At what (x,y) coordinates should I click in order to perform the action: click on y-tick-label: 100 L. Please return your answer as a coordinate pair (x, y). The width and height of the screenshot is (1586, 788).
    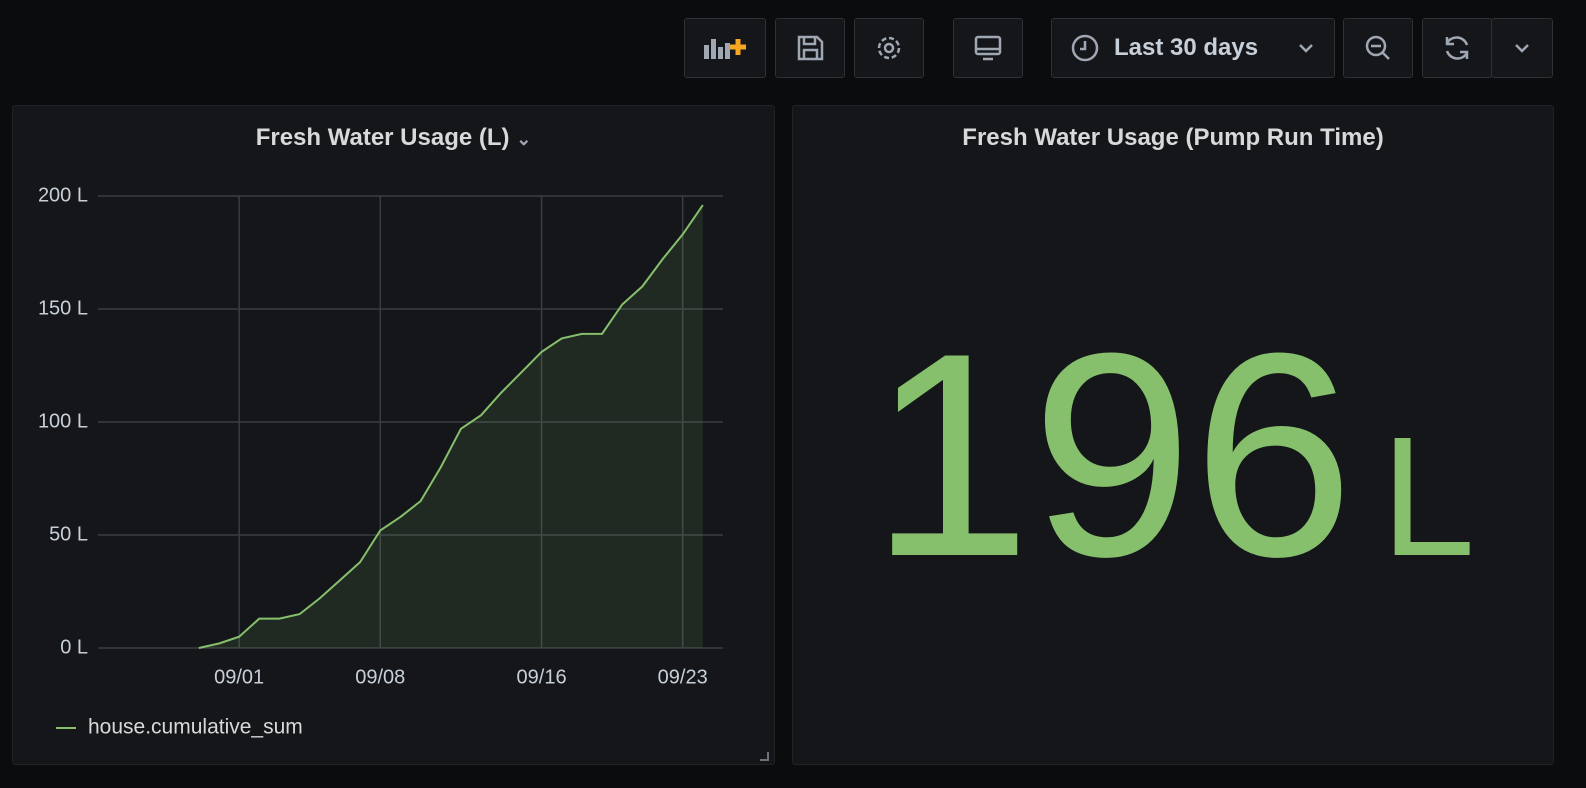
    Looking at the image, I should click on (63, 421).